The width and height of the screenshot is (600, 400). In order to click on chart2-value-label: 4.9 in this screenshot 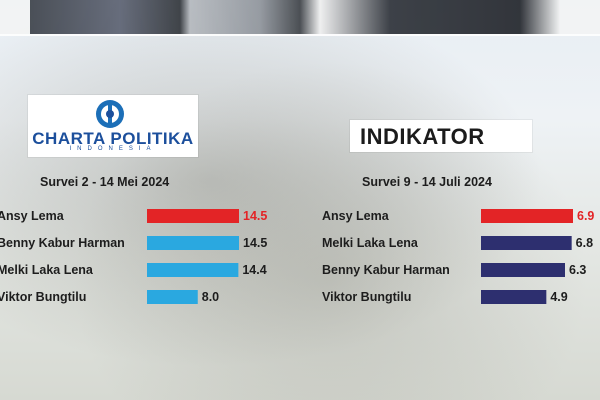, I will do `click(558, 297)`.